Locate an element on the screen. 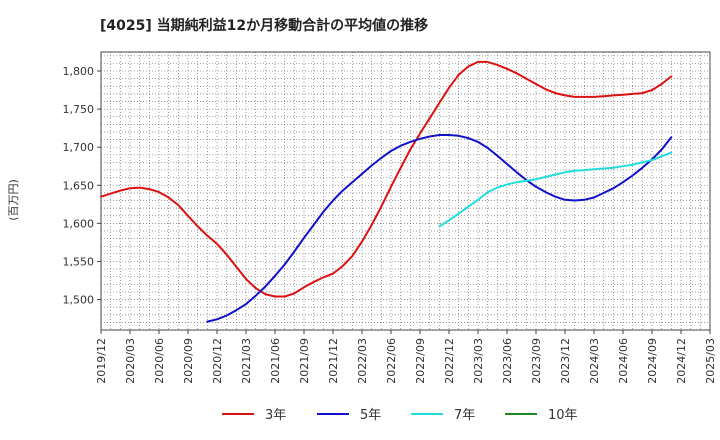  x-tick-label: 2025/03 is located at coordinates (710, 361).